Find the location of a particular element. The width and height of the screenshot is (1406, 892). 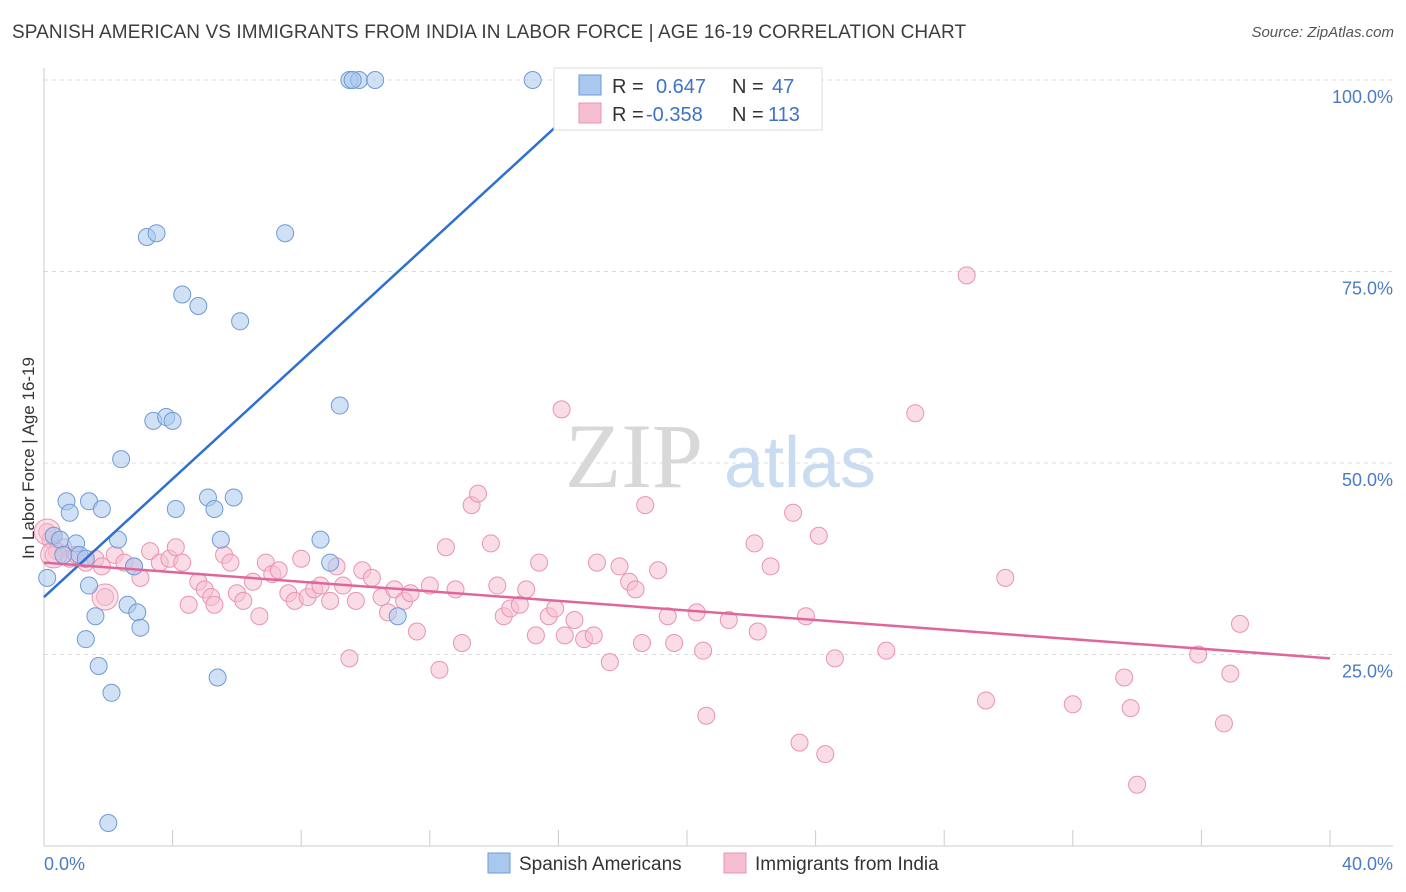

stats-legend: R = 0.647 N = 47 R = -0.358 N = 113 is located at coordinates (688, 99).